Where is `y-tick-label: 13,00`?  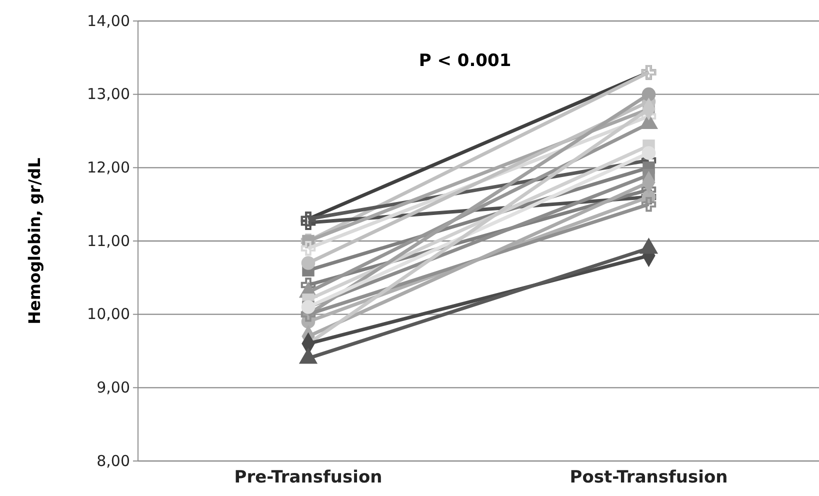
y-tick-label: 13,00 is located at coordinates (108, 94).